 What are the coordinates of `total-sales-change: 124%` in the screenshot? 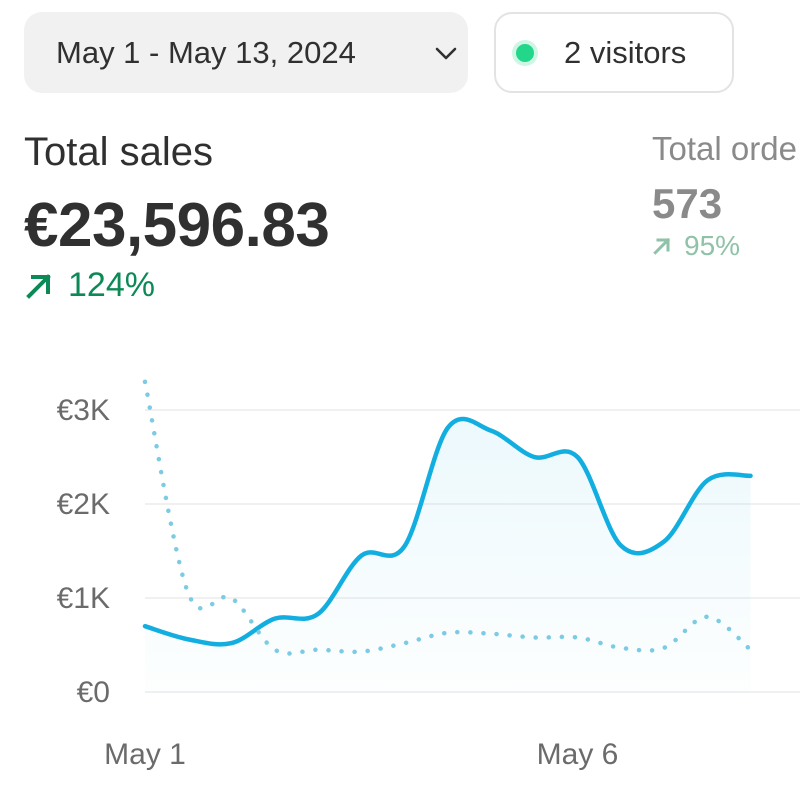 It's located at (89, 285).